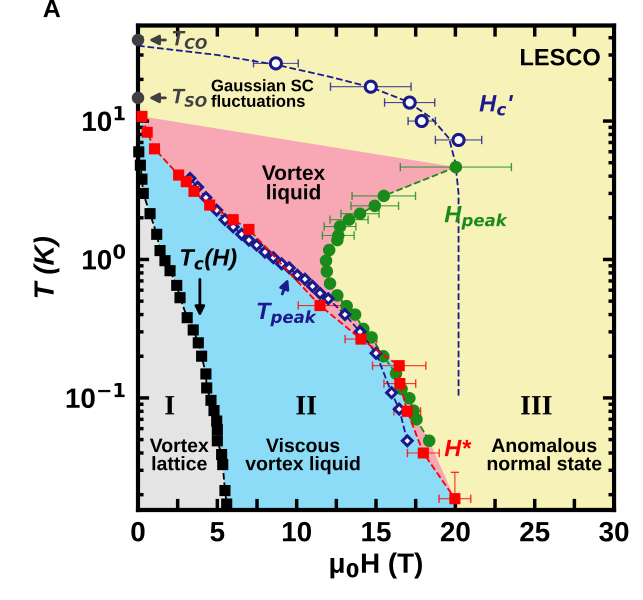  I want to click on series-label: H$_{peak}$, so click(476, 218).